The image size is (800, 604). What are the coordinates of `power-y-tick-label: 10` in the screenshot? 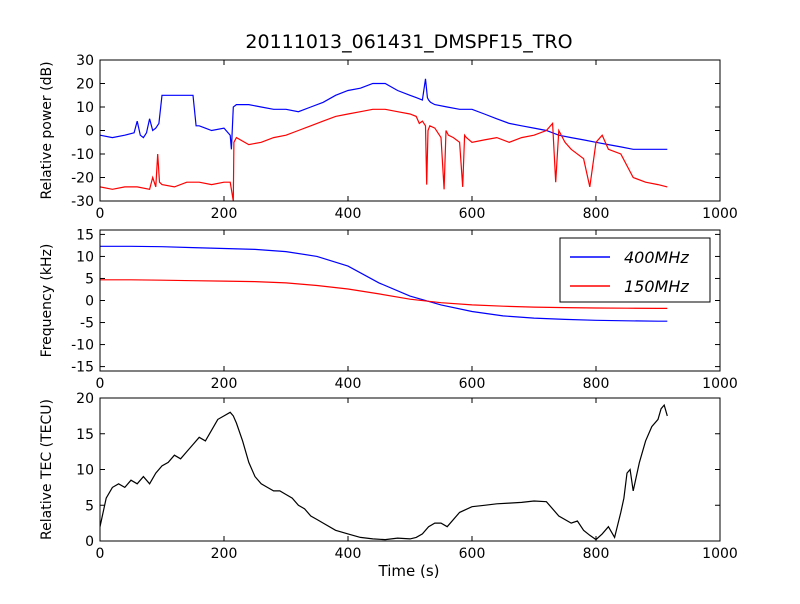 It's located at (85, 108).